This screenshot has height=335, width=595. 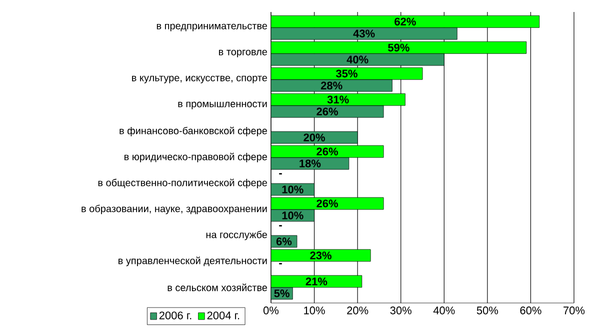 I want to click on data-label: 28%, so click(x=331, y=86).